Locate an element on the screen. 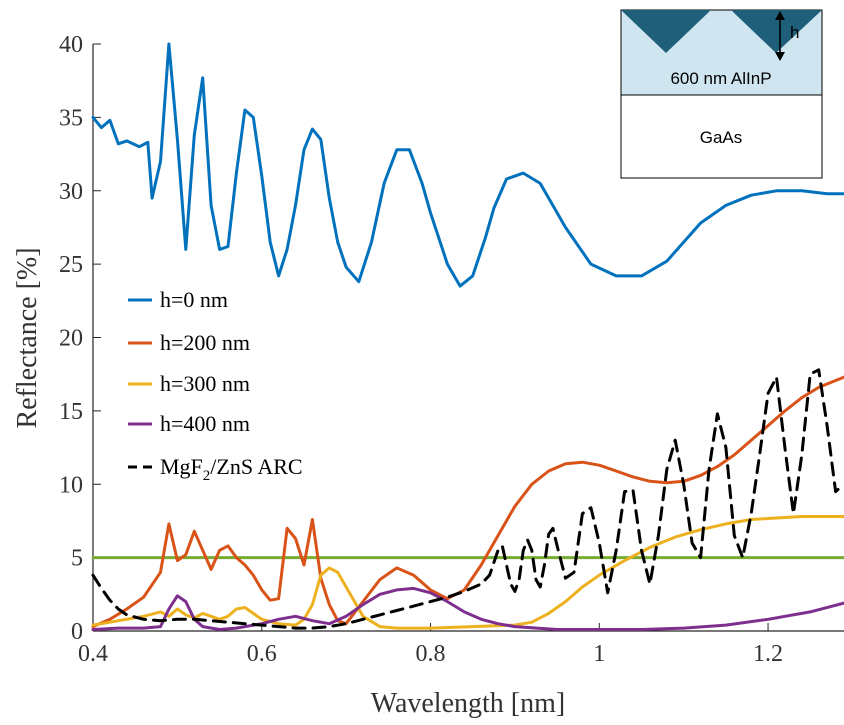 The height and width of the screenshot is (725, 844). y-tick-label: 0 is located at coordinates (77, 632).